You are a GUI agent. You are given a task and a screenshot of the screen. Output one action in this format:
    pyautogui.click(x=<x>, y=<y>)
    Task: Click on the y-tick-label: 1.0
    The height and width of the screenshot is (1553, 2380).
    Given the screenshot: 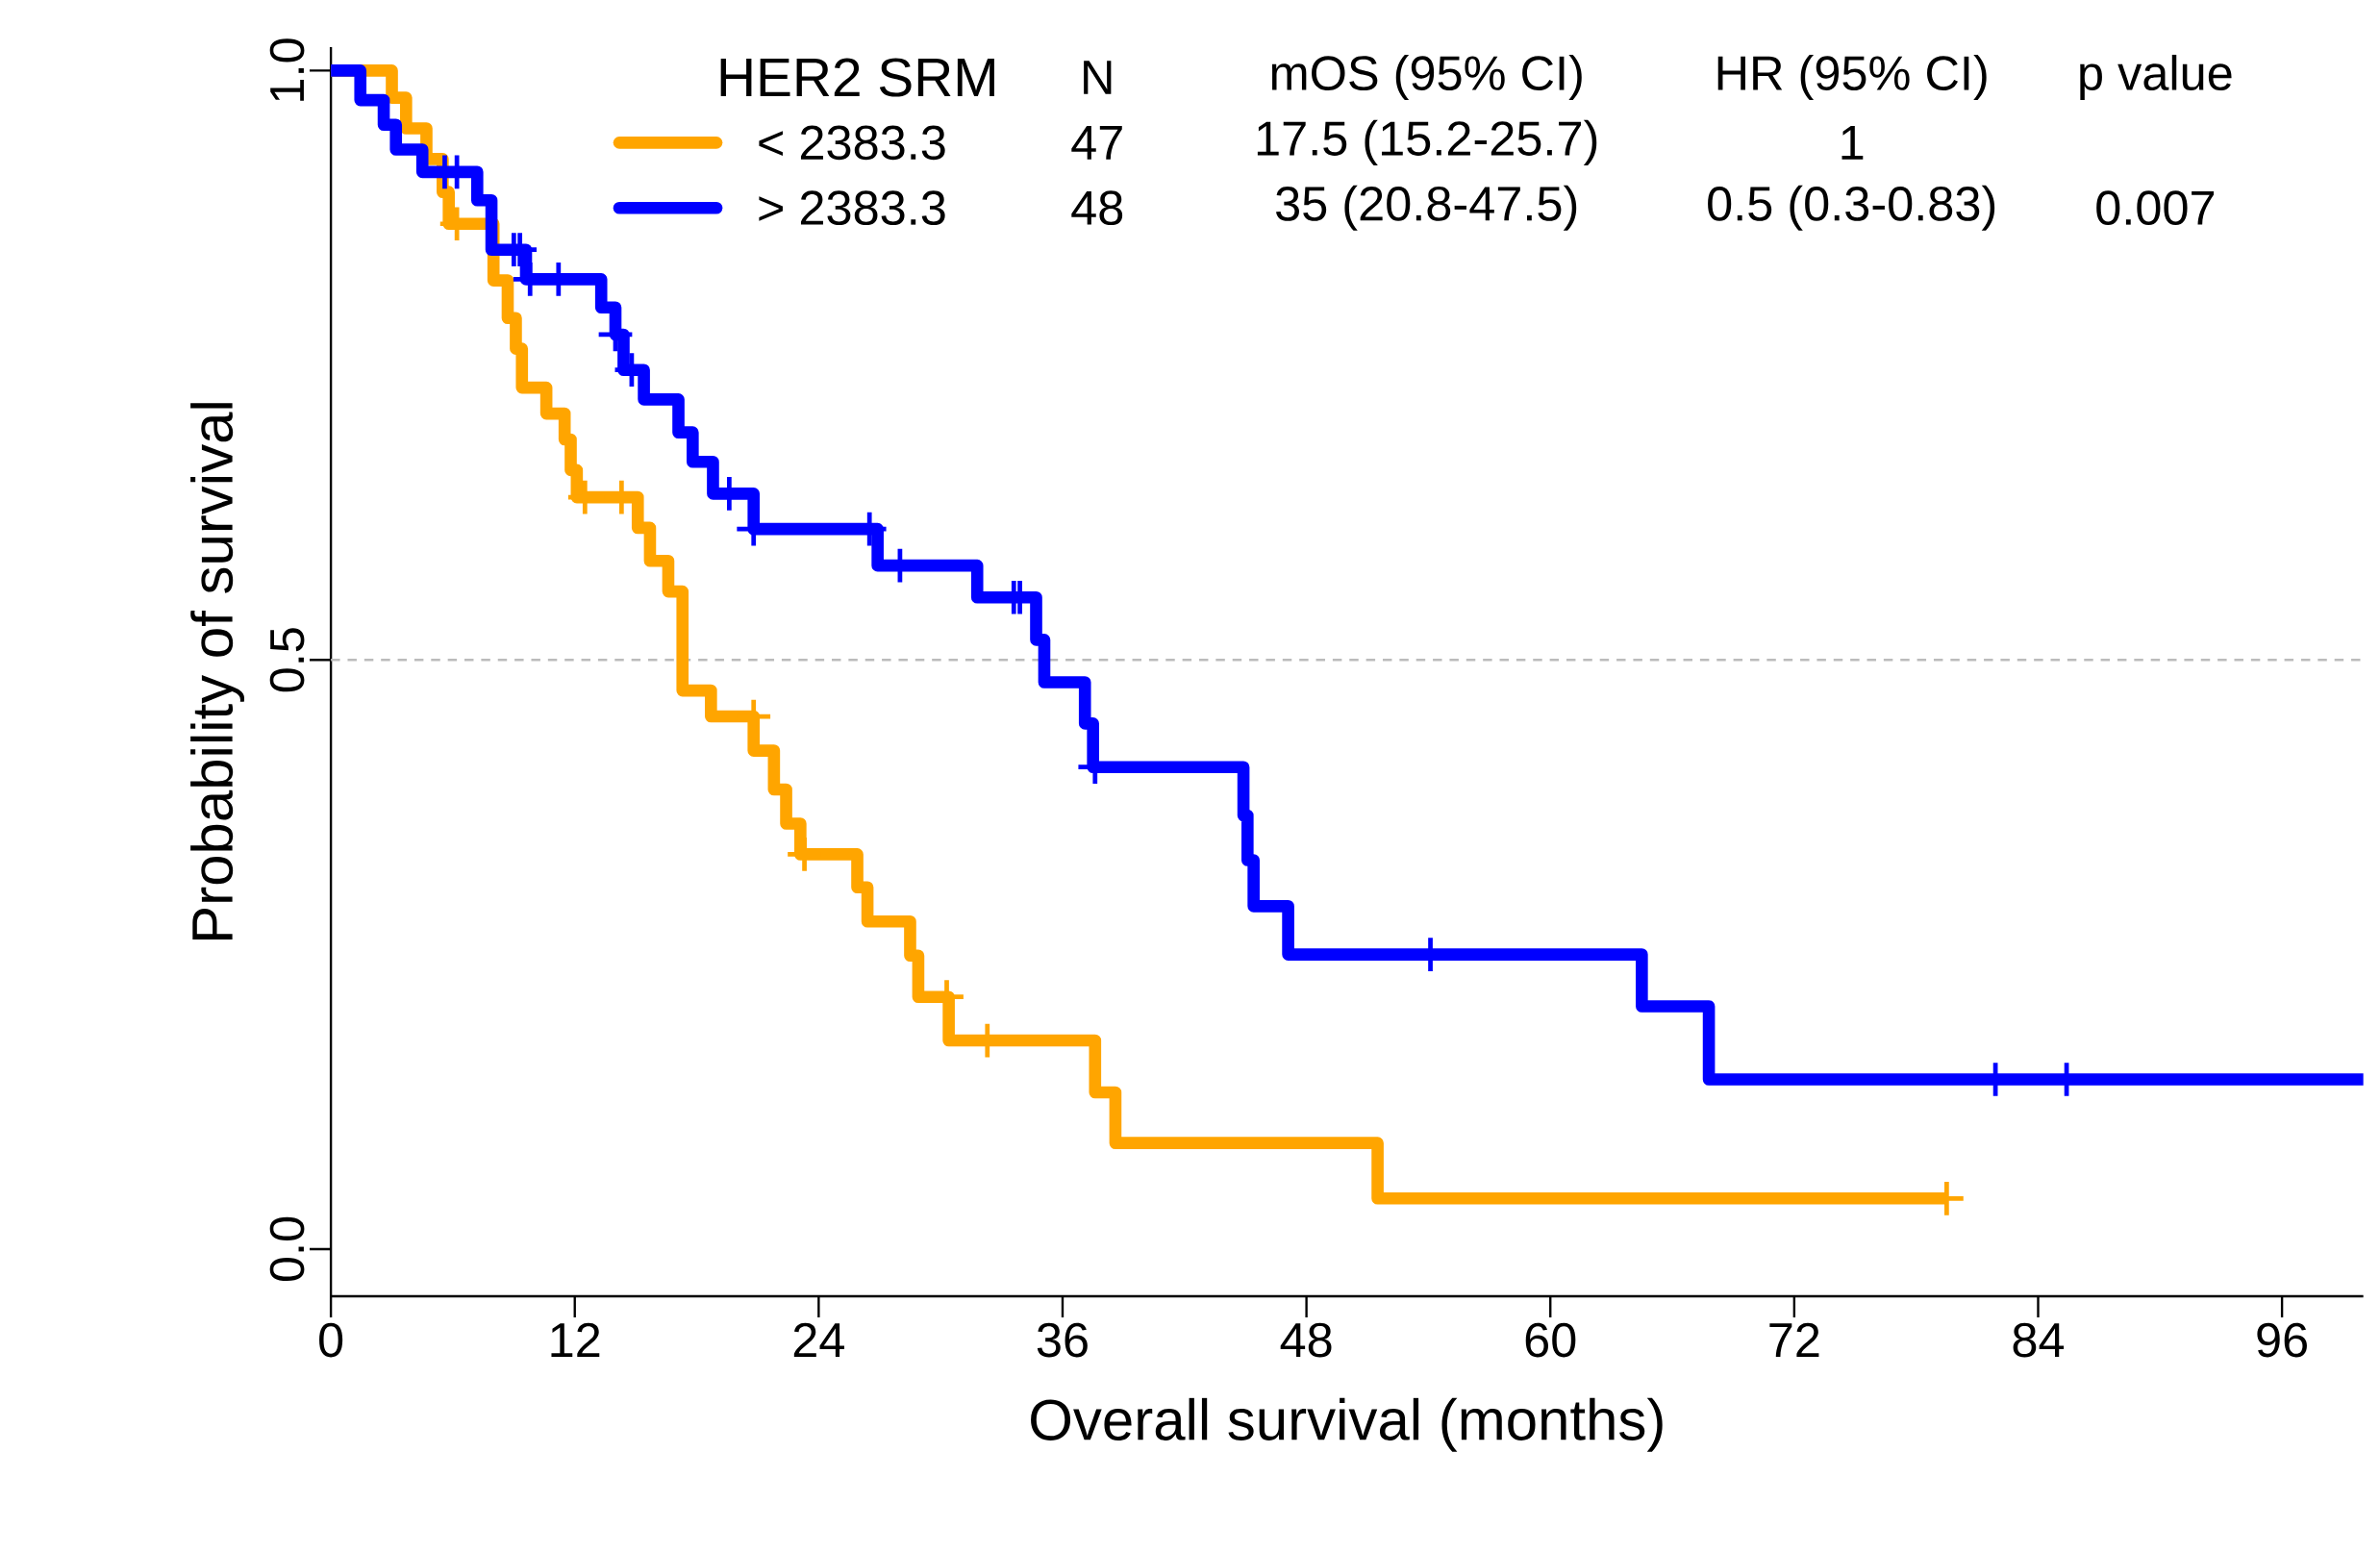 What is the action you would take?
    pyautogui.click(x=287, y=69)
    